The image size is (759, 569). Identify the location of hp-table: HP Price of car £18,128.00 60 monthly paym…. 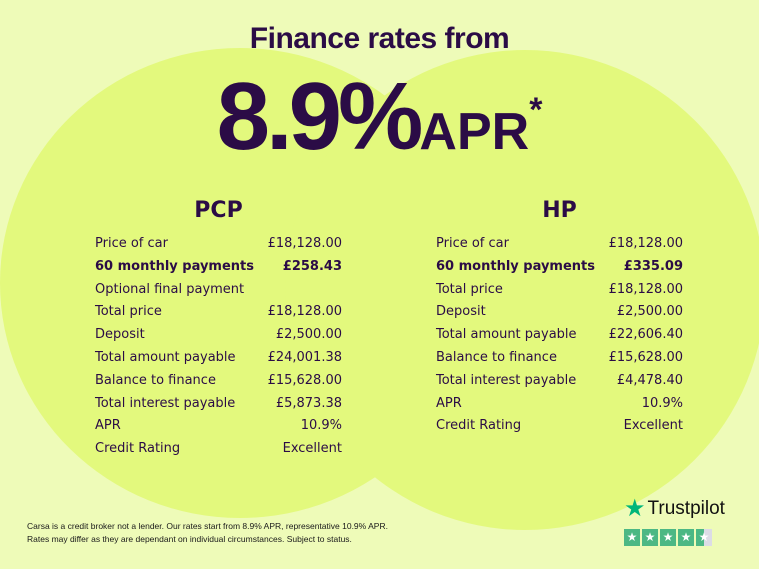
(559, 318).